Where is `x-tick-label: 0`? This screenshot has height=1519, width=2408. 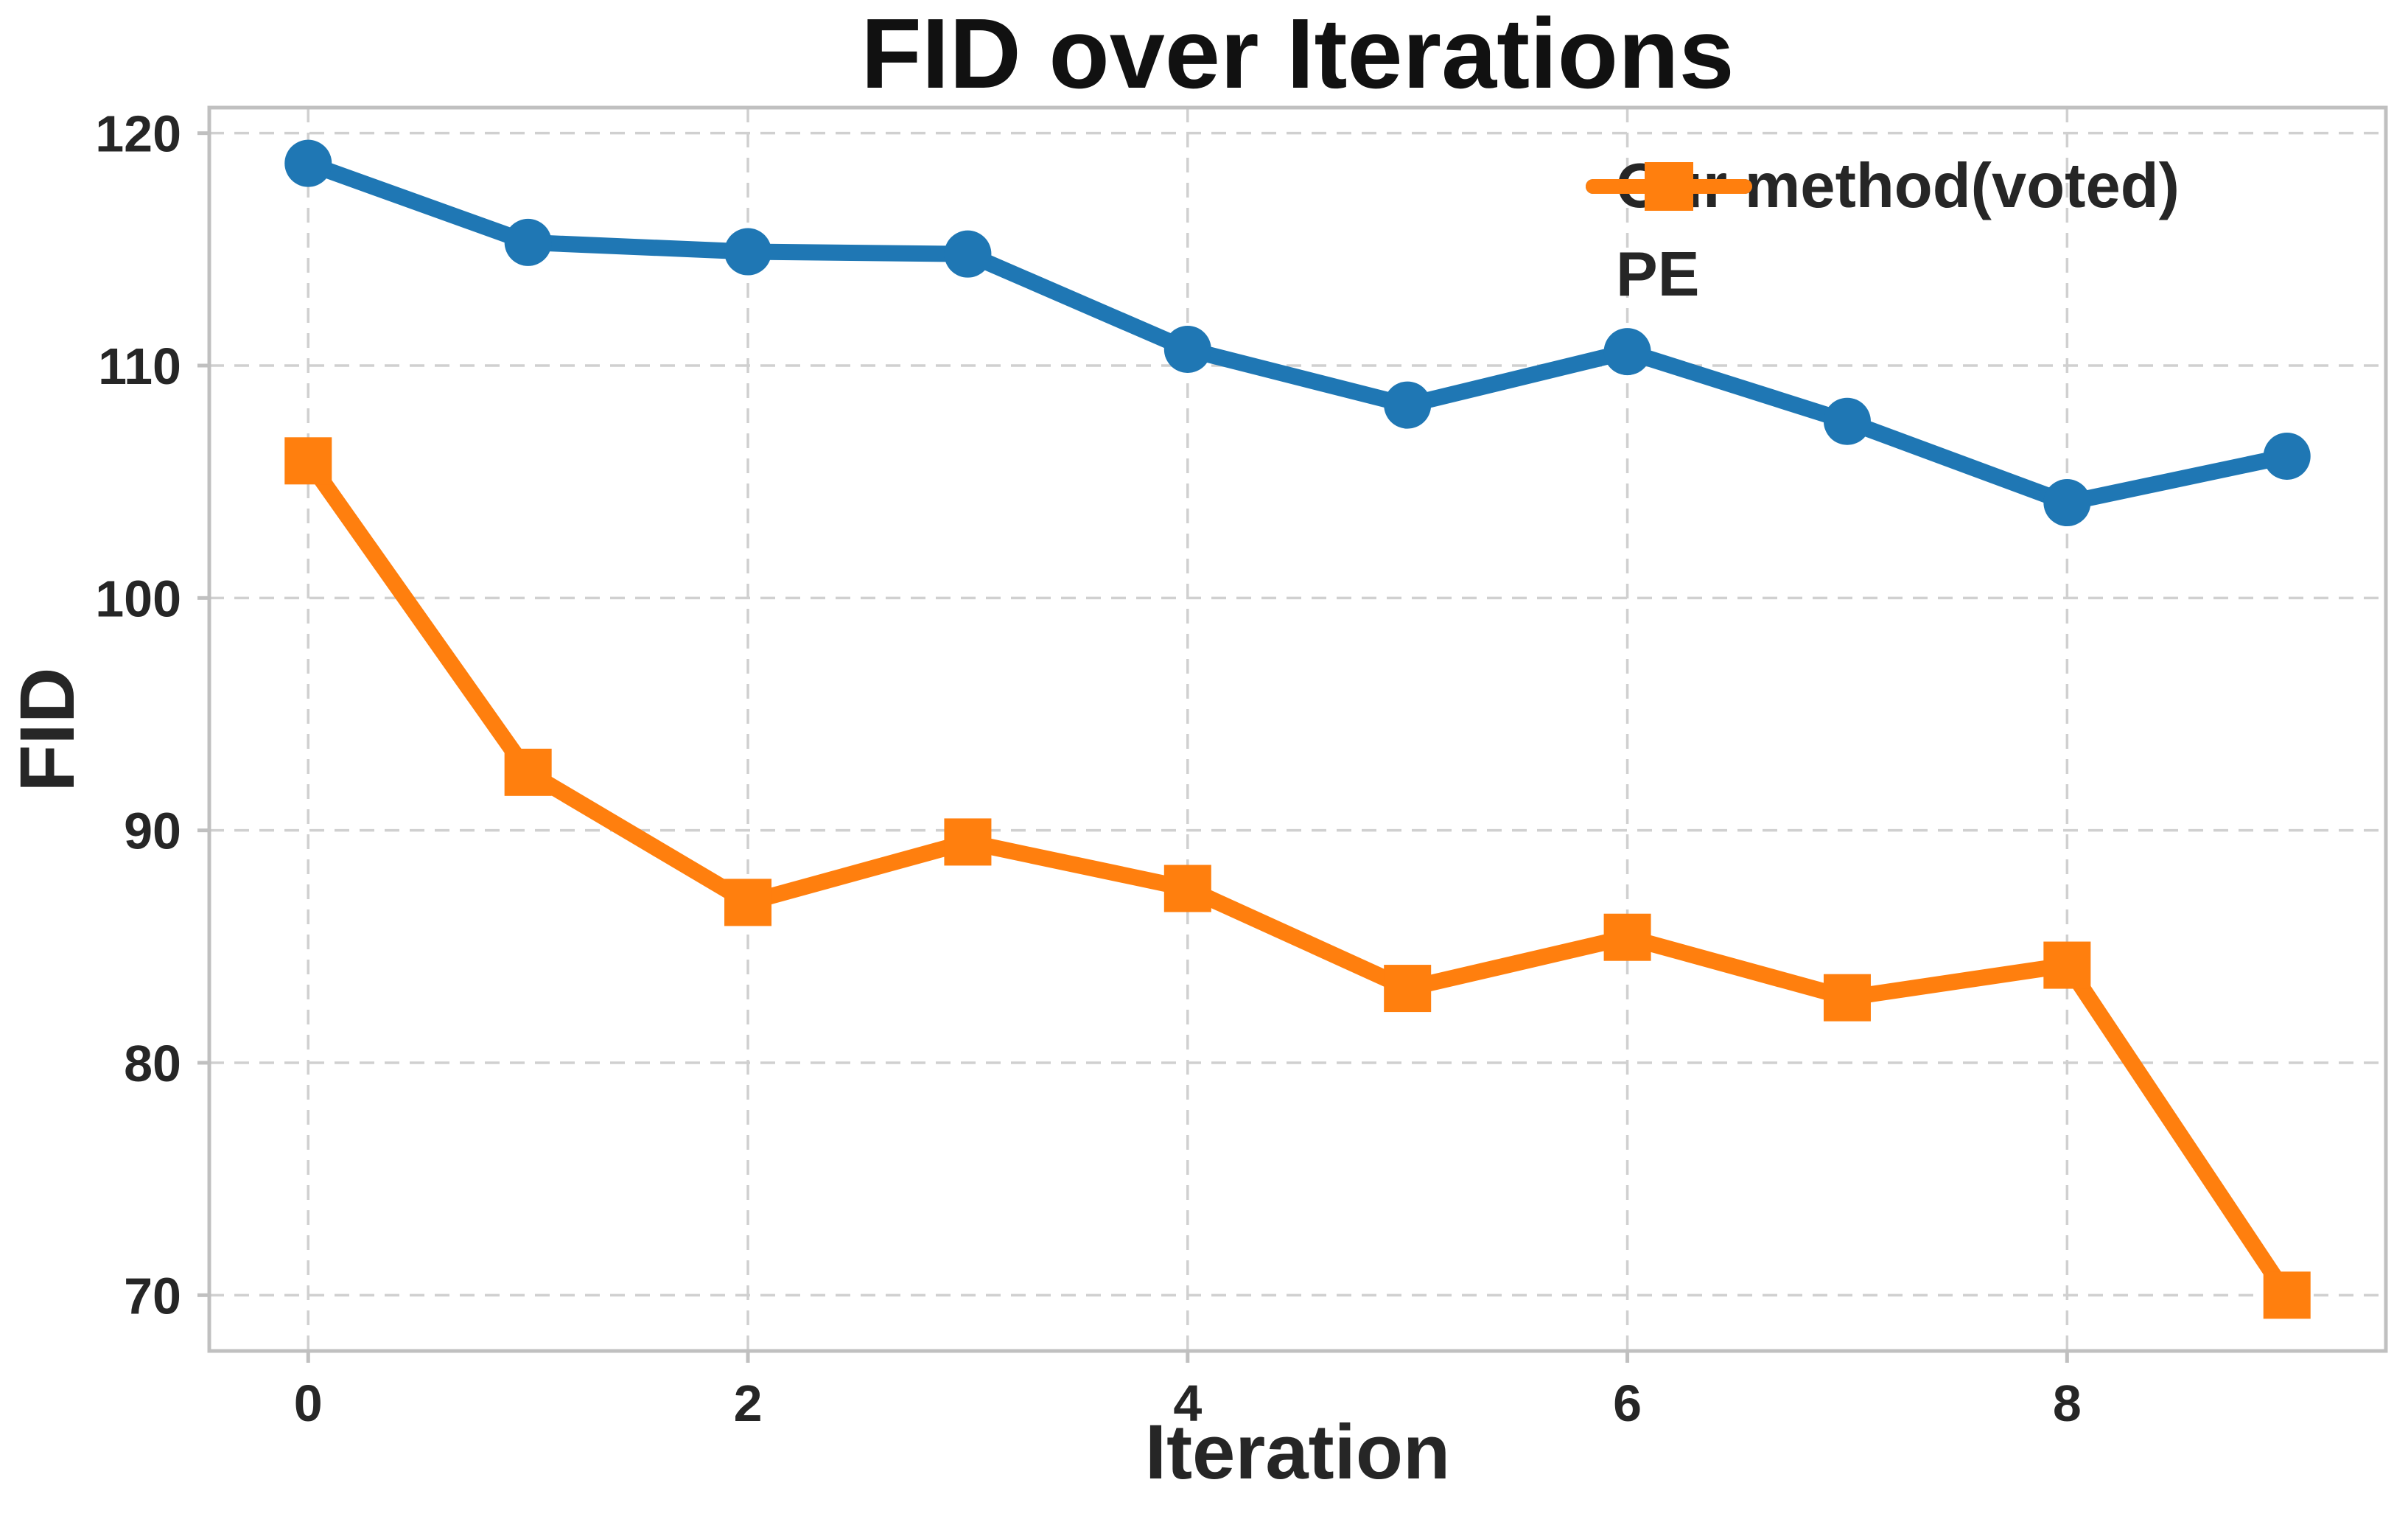 x-tick-label: 0 is located at coordinates (308, 1403).